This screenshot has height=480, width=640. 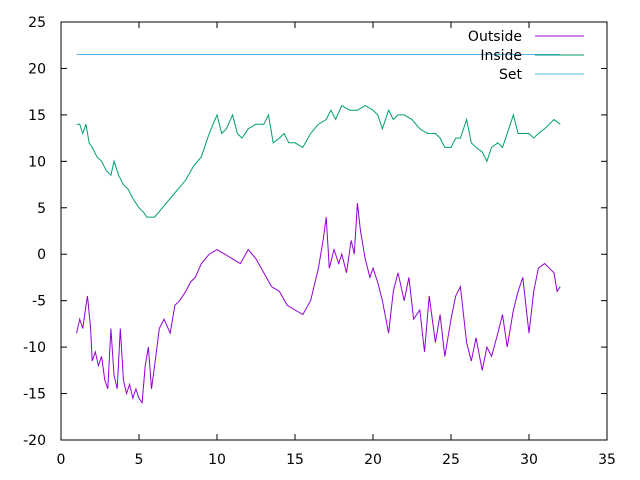 What do you see at coordinates (39, 302) in the screenshot?
I see `y-tick-label: -5` at bounding box center [39, 302].